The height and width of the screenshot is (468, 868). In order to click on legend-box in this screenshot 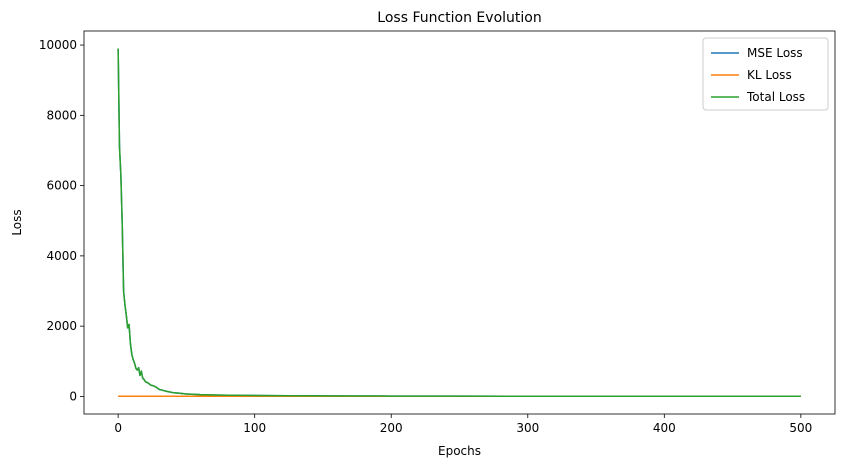, I will do `click(765, 74)`.